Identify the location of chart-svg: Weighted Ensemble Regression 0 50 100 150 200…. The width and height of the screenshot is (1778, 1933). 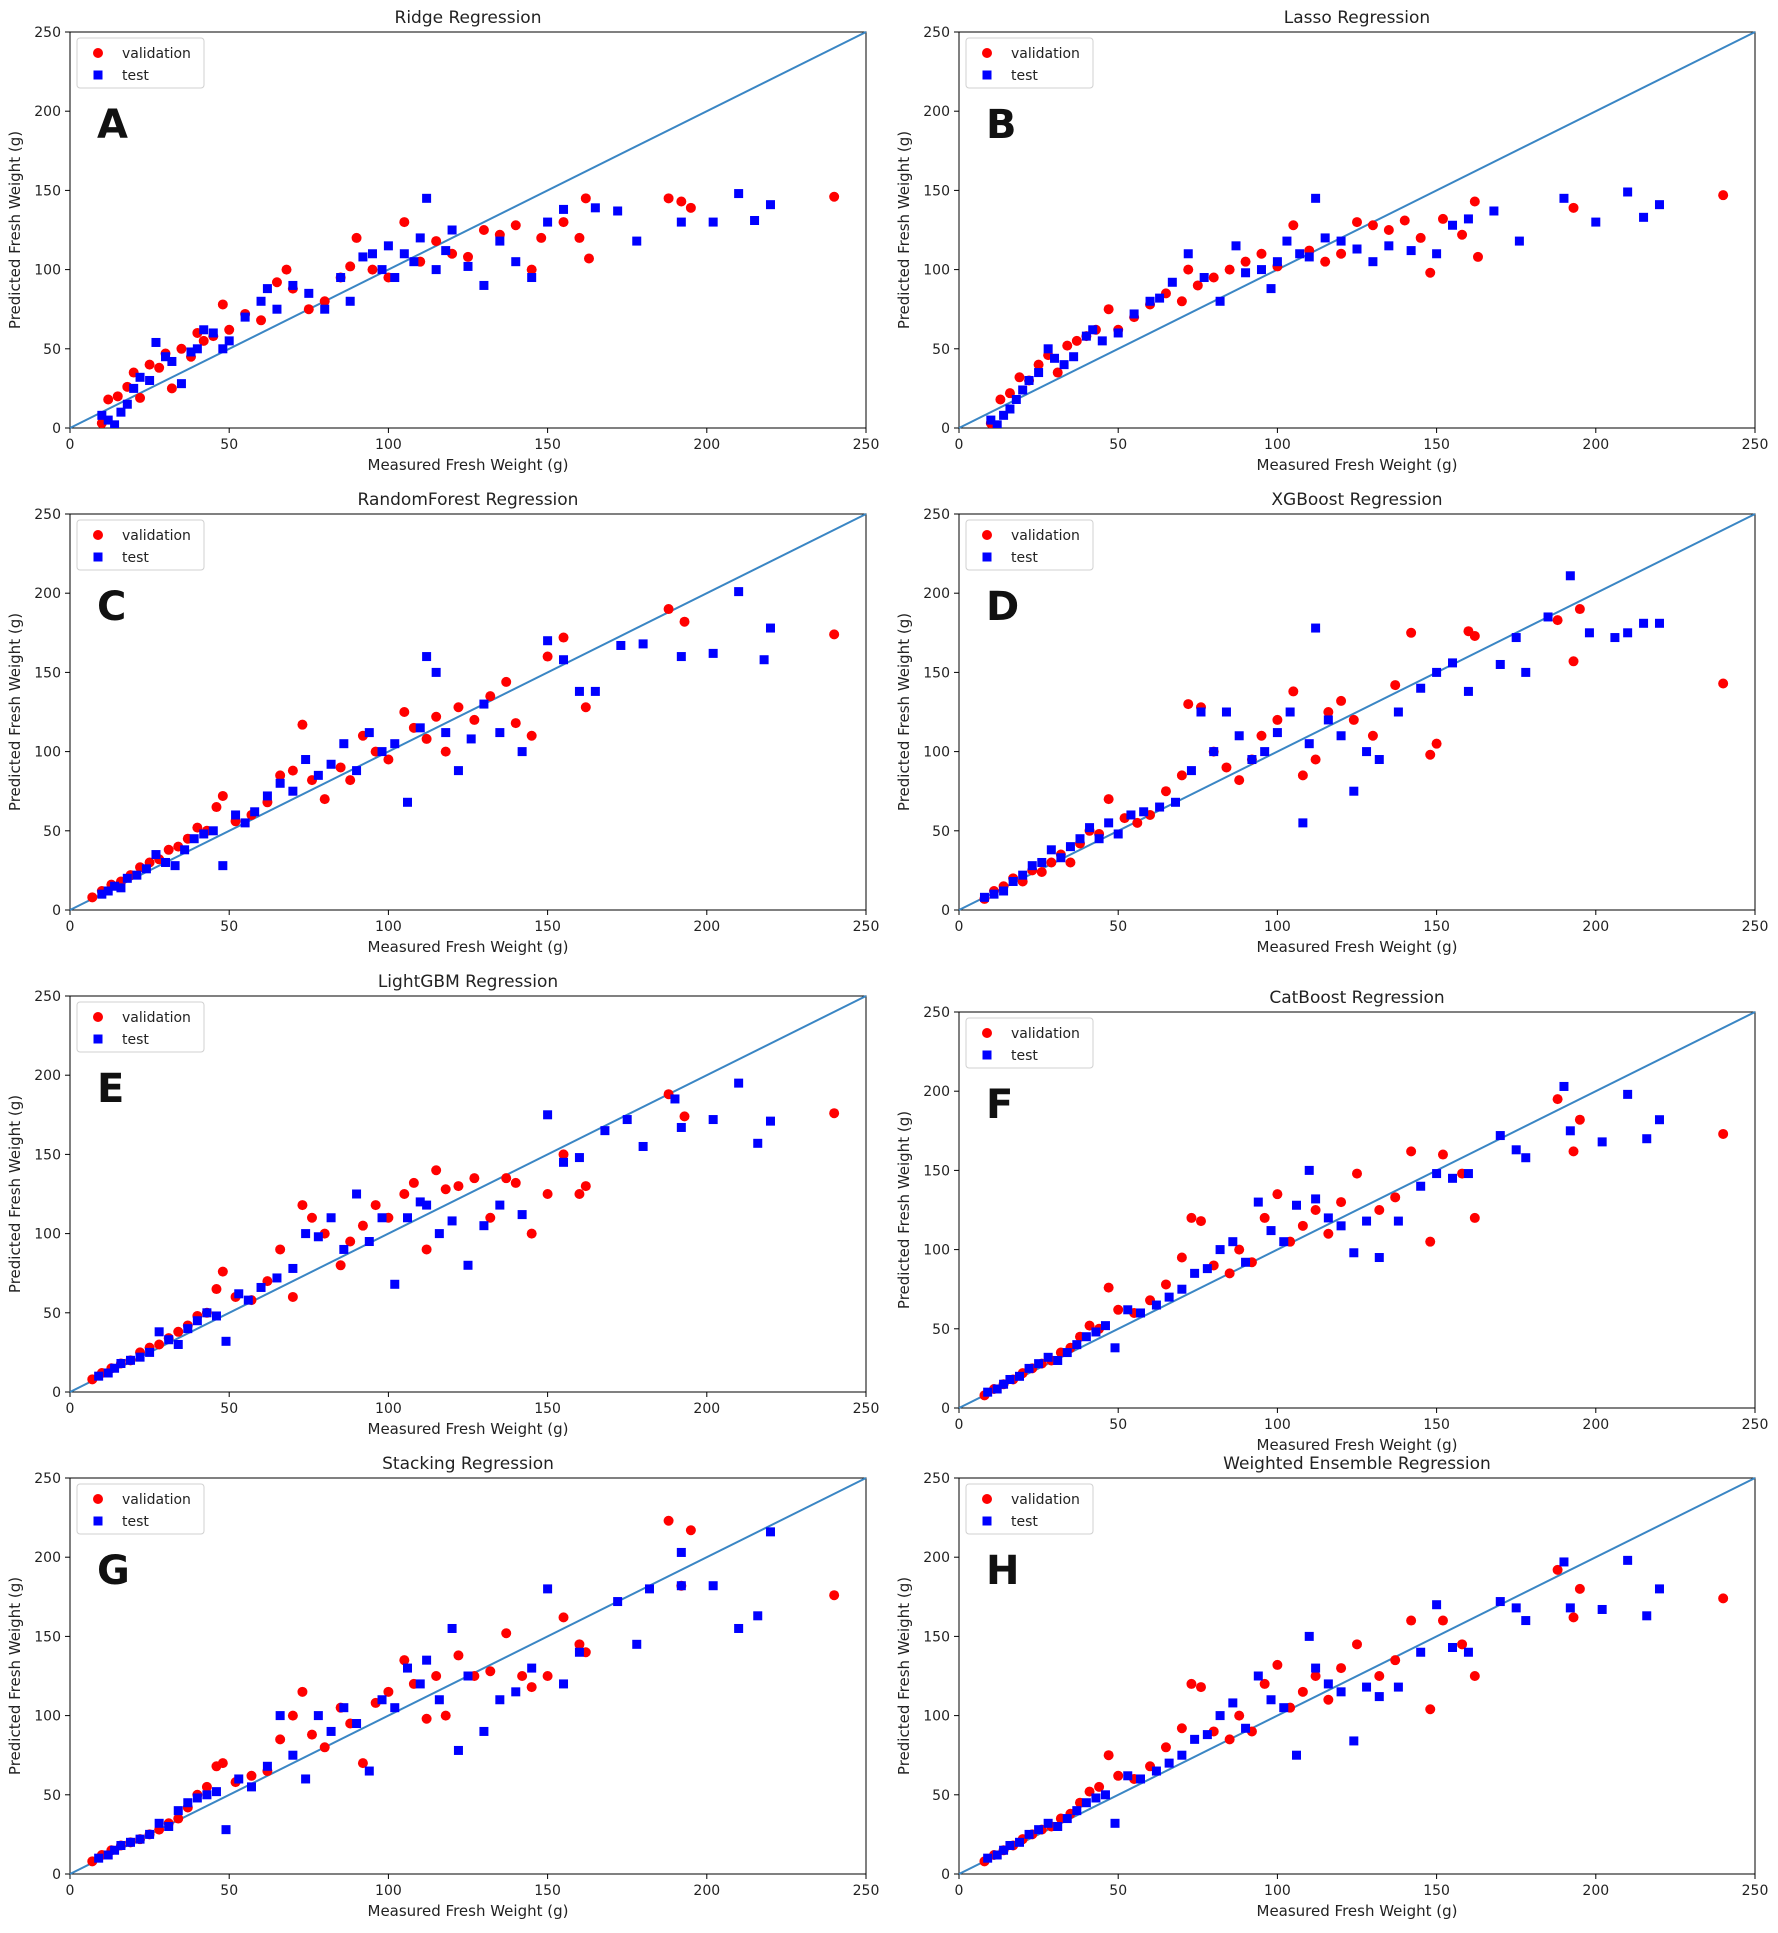
(1331, 1687).